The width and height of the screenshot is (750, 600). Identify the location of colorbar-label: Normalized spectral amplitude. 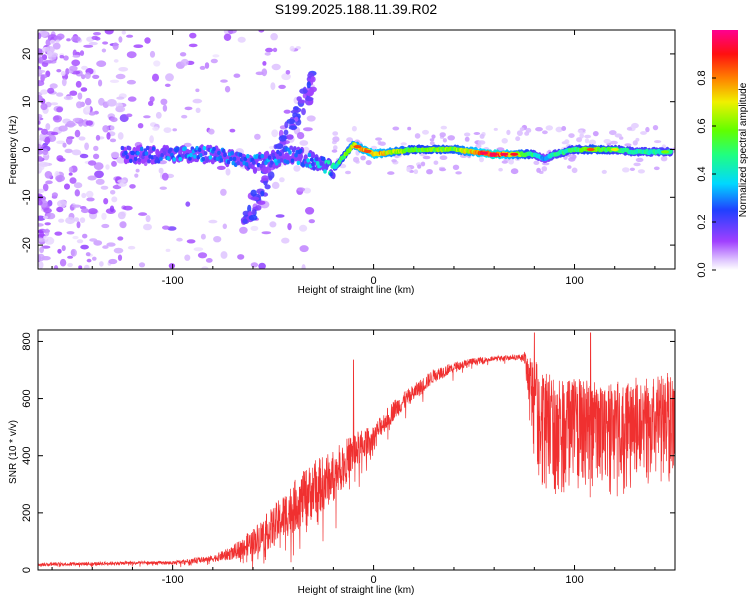
(743, 149).